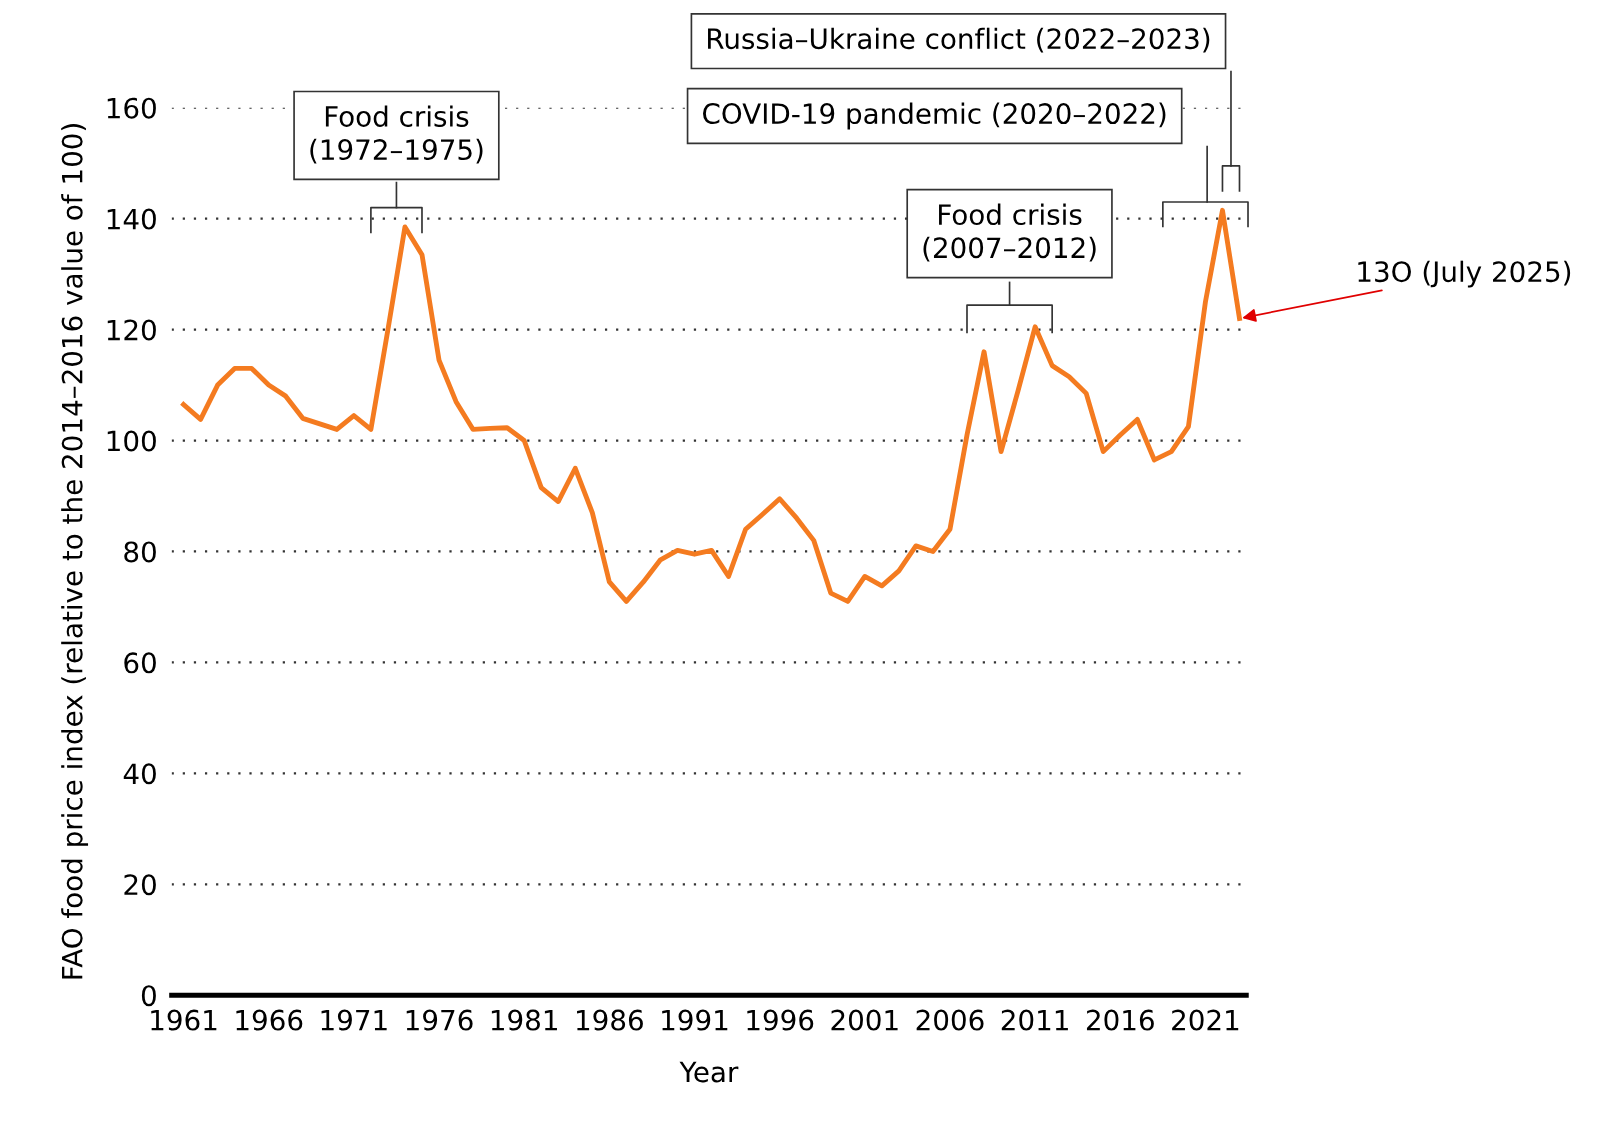 This screenshot has width=1604, height=1122. Describe the element at coordinates (1205, 1020) in the screenshot. I see `x-tick-label: 2021` at that location.